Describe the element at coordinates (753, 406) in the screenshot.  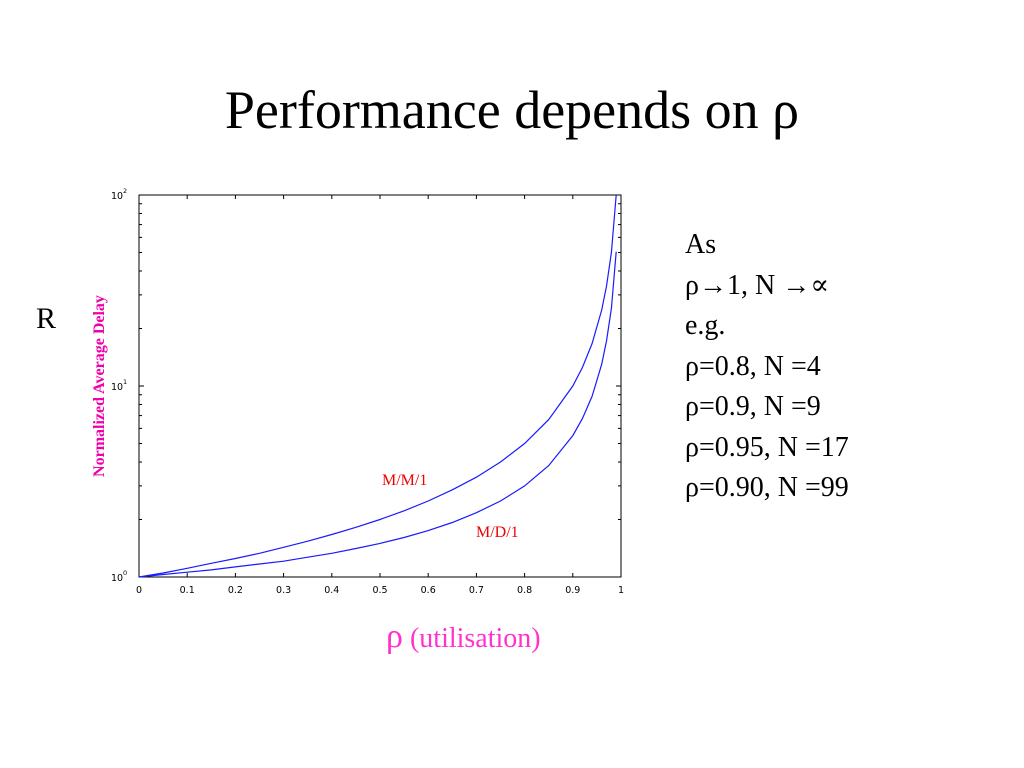
I see `note-line: ρ=0.9, N =9` at that location.